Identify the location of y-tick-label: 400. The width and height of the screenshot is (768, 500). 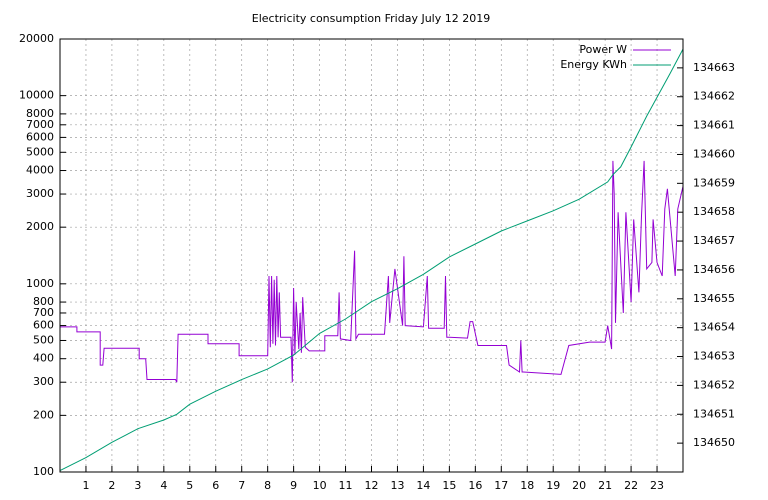
(43, 358).